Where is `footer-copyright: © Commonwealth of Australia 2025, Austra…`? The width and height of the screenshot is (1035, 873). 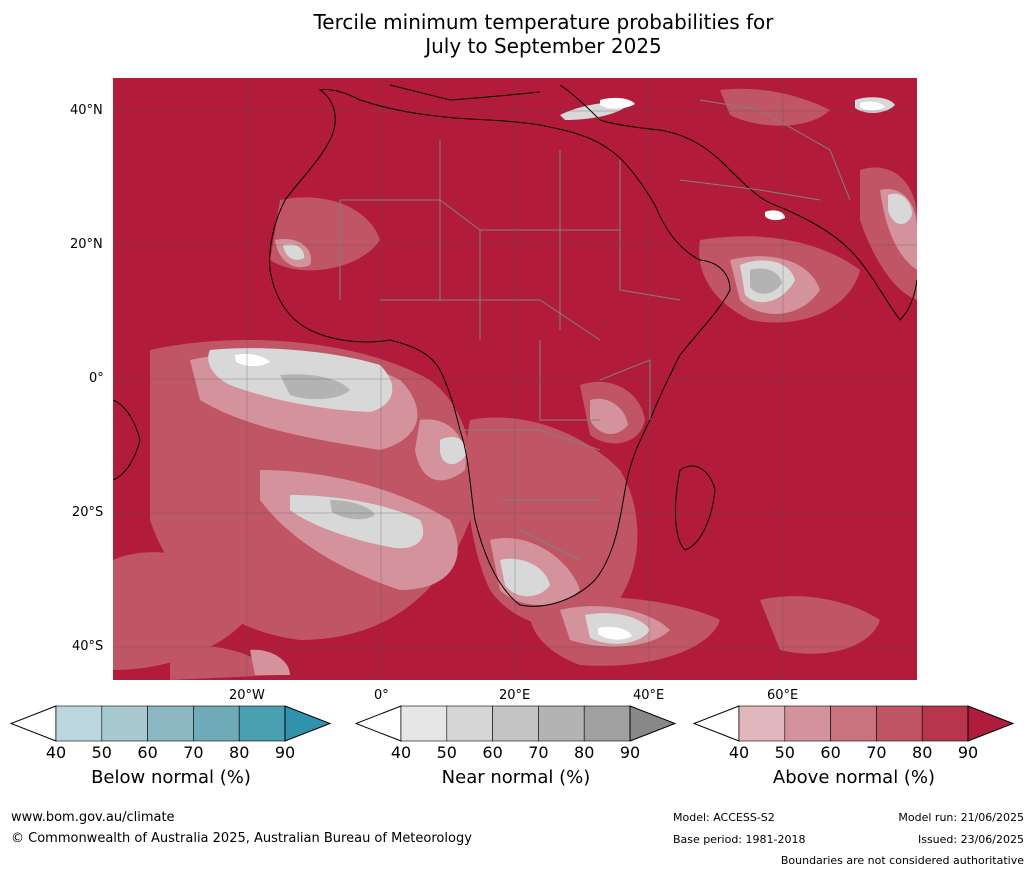
footer-copyright: © Commonwealth of Australia 2025, Austra… is located at coordinates (241, 838).